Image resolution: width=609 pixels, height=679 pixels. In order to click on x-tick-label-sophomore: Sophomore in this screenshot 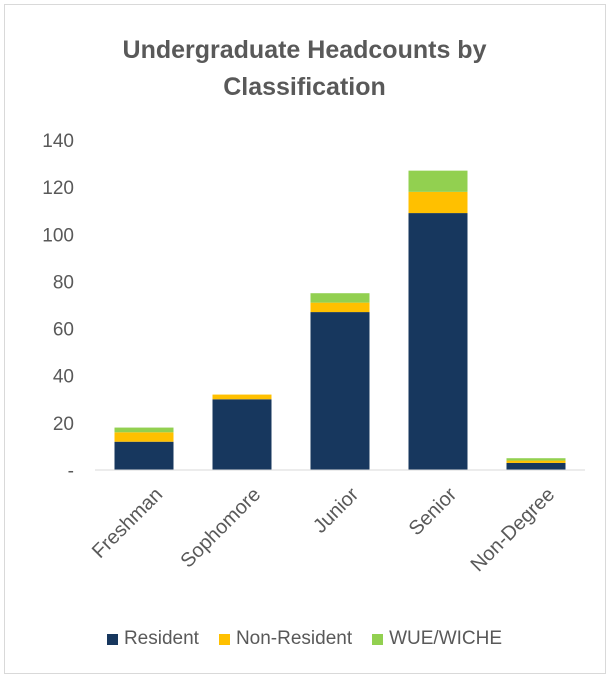, I will do `click(220, 528)`.